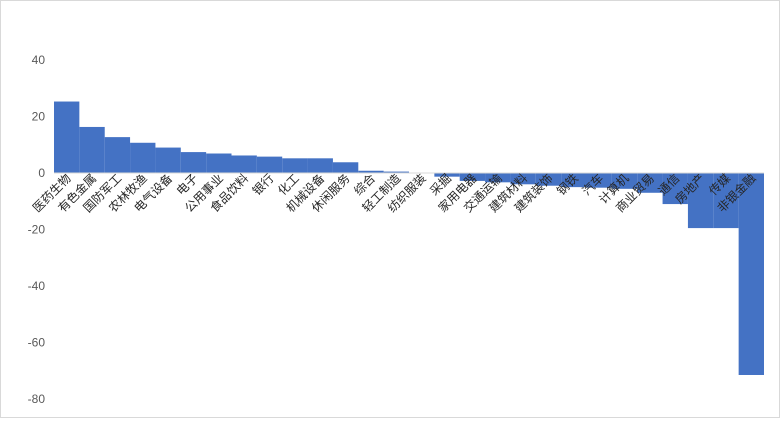 The width and height of the screenshot is (780, 422). I want to click on y-tick-label: -40, so click(37, 286).